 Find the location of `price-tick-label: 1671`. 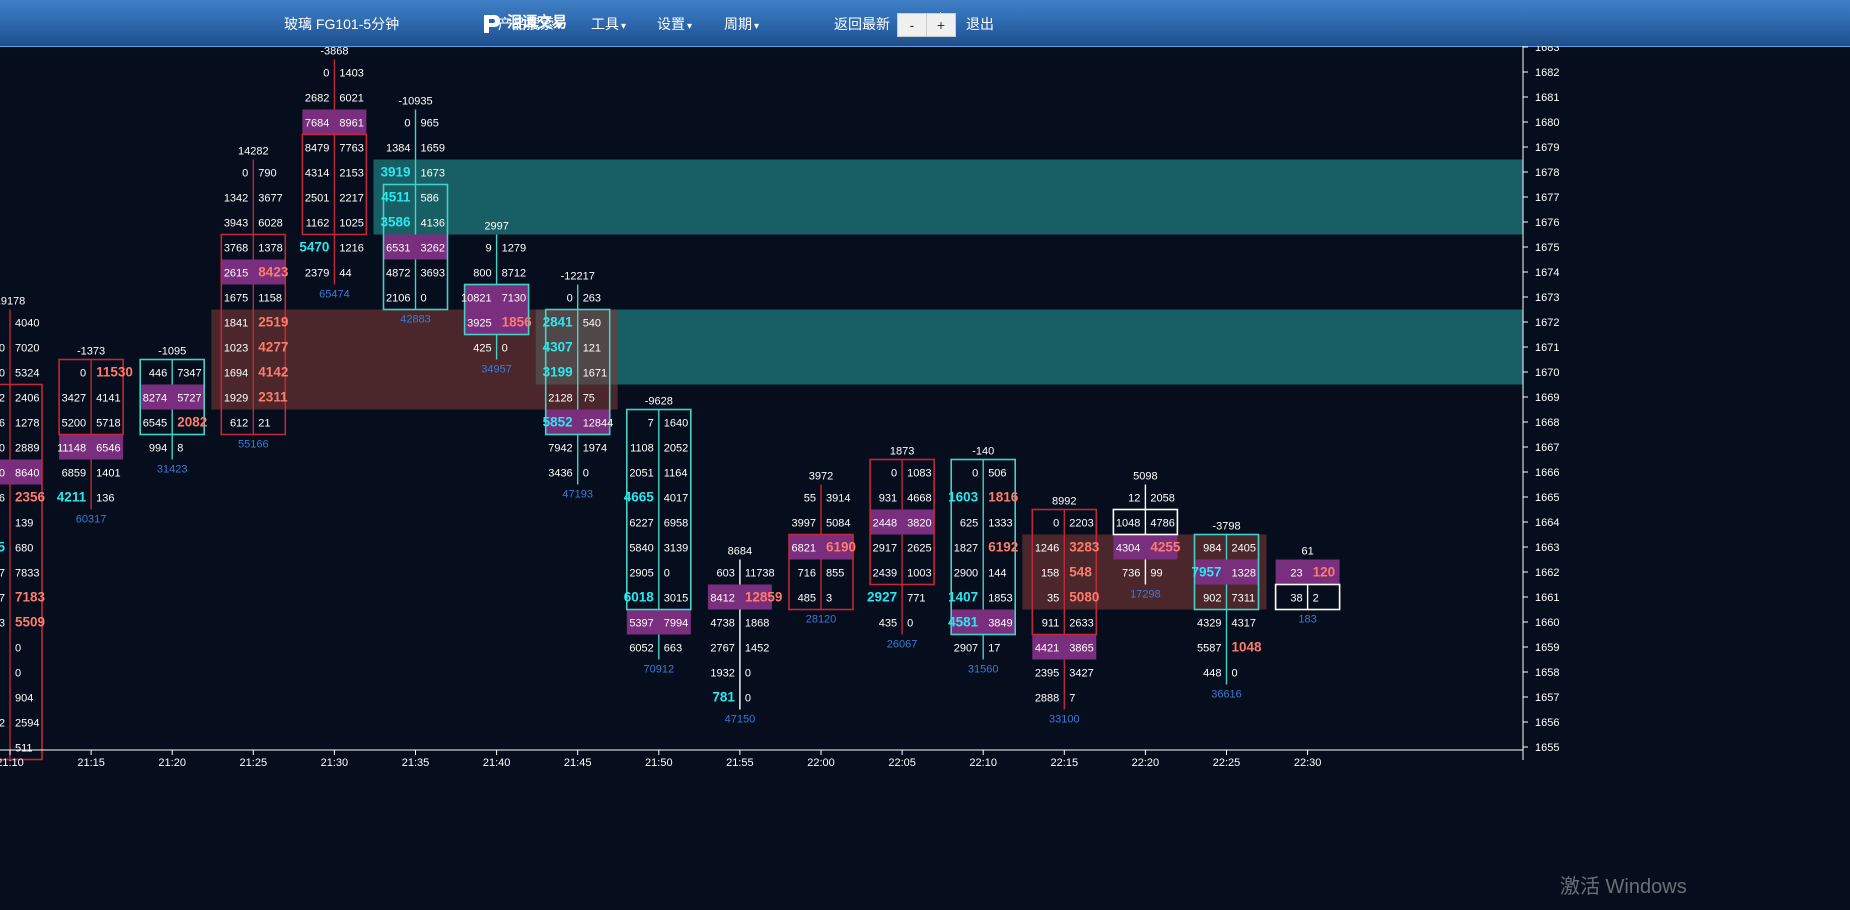

price-tick-label: 1671 is located at coordinates (1547, 348).